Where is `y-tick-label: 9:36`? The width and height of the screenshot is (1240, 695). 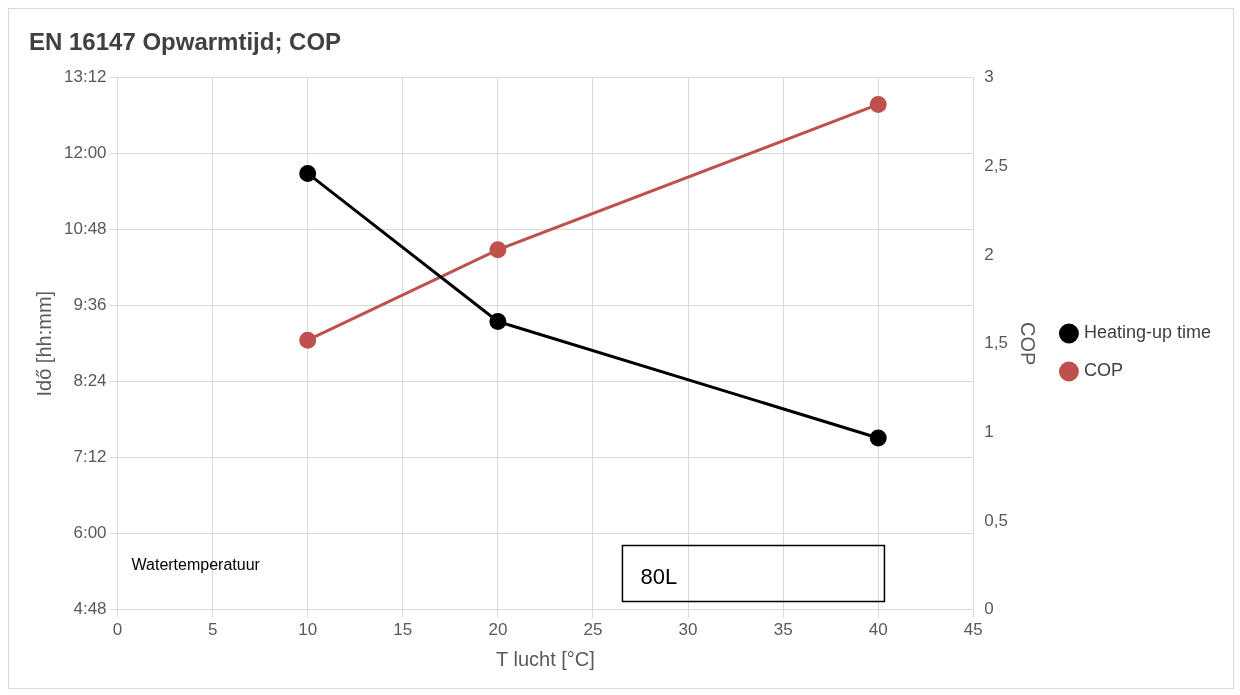
y-tick-label: 9:36 is located at coordinates (90, 305).